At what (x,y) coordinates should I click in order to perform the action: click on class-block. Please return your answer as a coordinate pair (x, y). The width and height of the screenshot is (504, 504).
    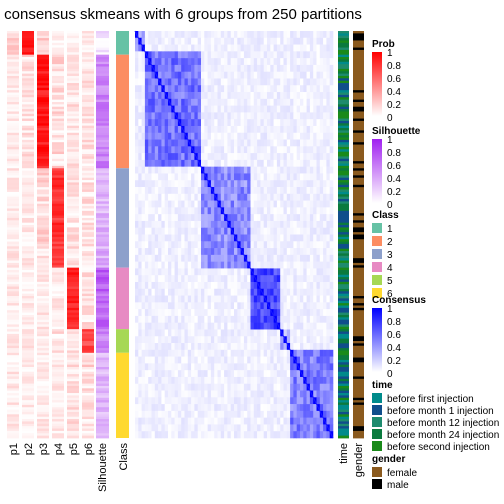
    Looking at the image, I should click on (122, 43).